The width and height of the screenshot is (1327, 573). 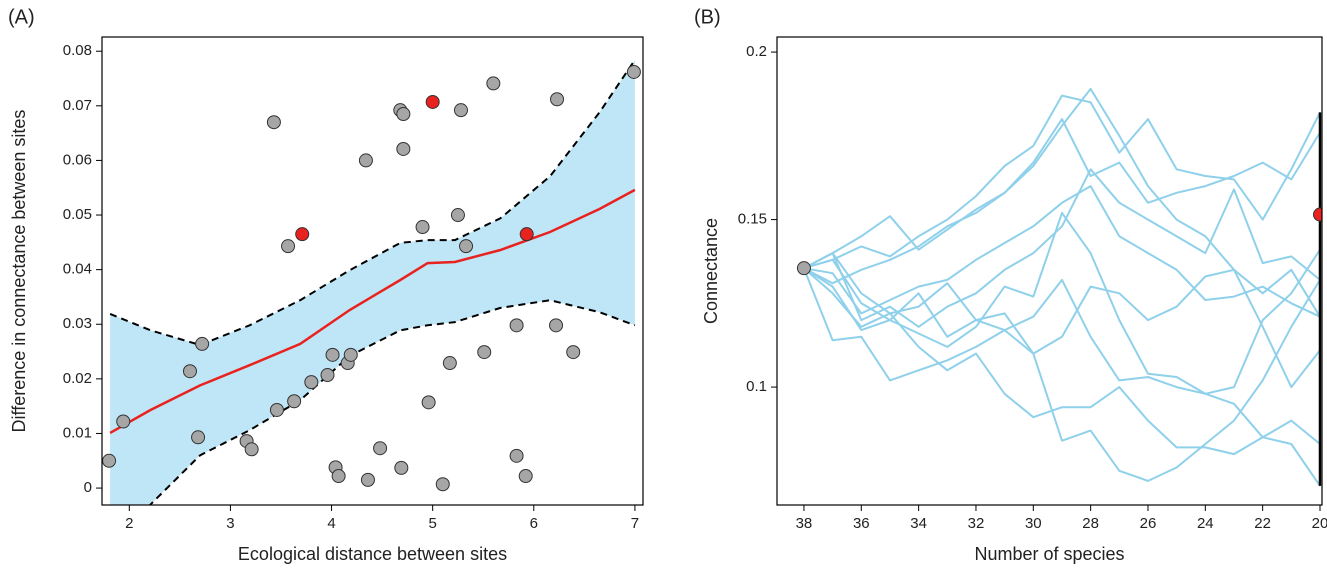 I want to click on y-tick-label: 0.2, so click(x=756, y=51).